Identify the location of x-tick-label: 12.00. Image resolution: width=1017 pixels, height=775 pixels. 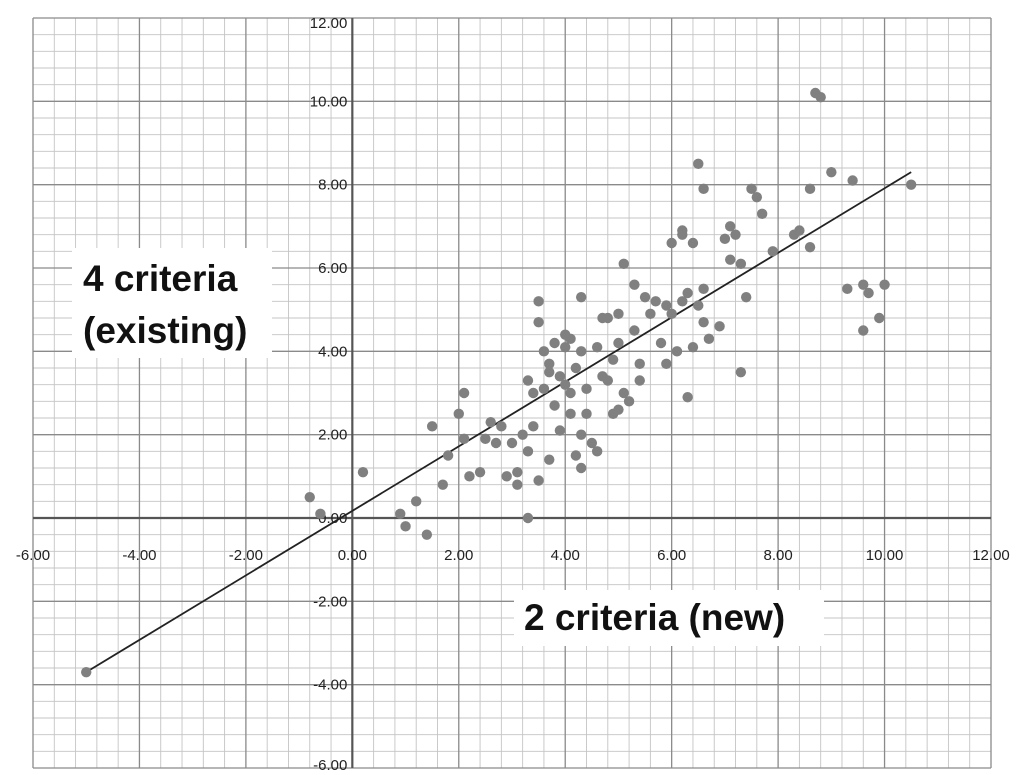
(991, 555).